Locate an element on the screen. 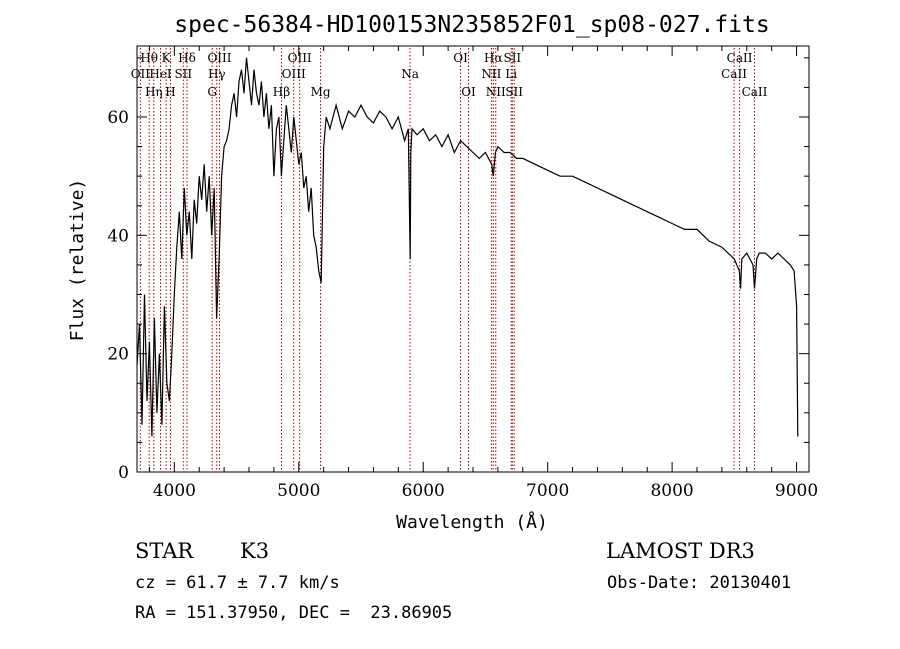 The image size is (900, 649). x-tick-label: 7000 is located at coordinates (547, 491).